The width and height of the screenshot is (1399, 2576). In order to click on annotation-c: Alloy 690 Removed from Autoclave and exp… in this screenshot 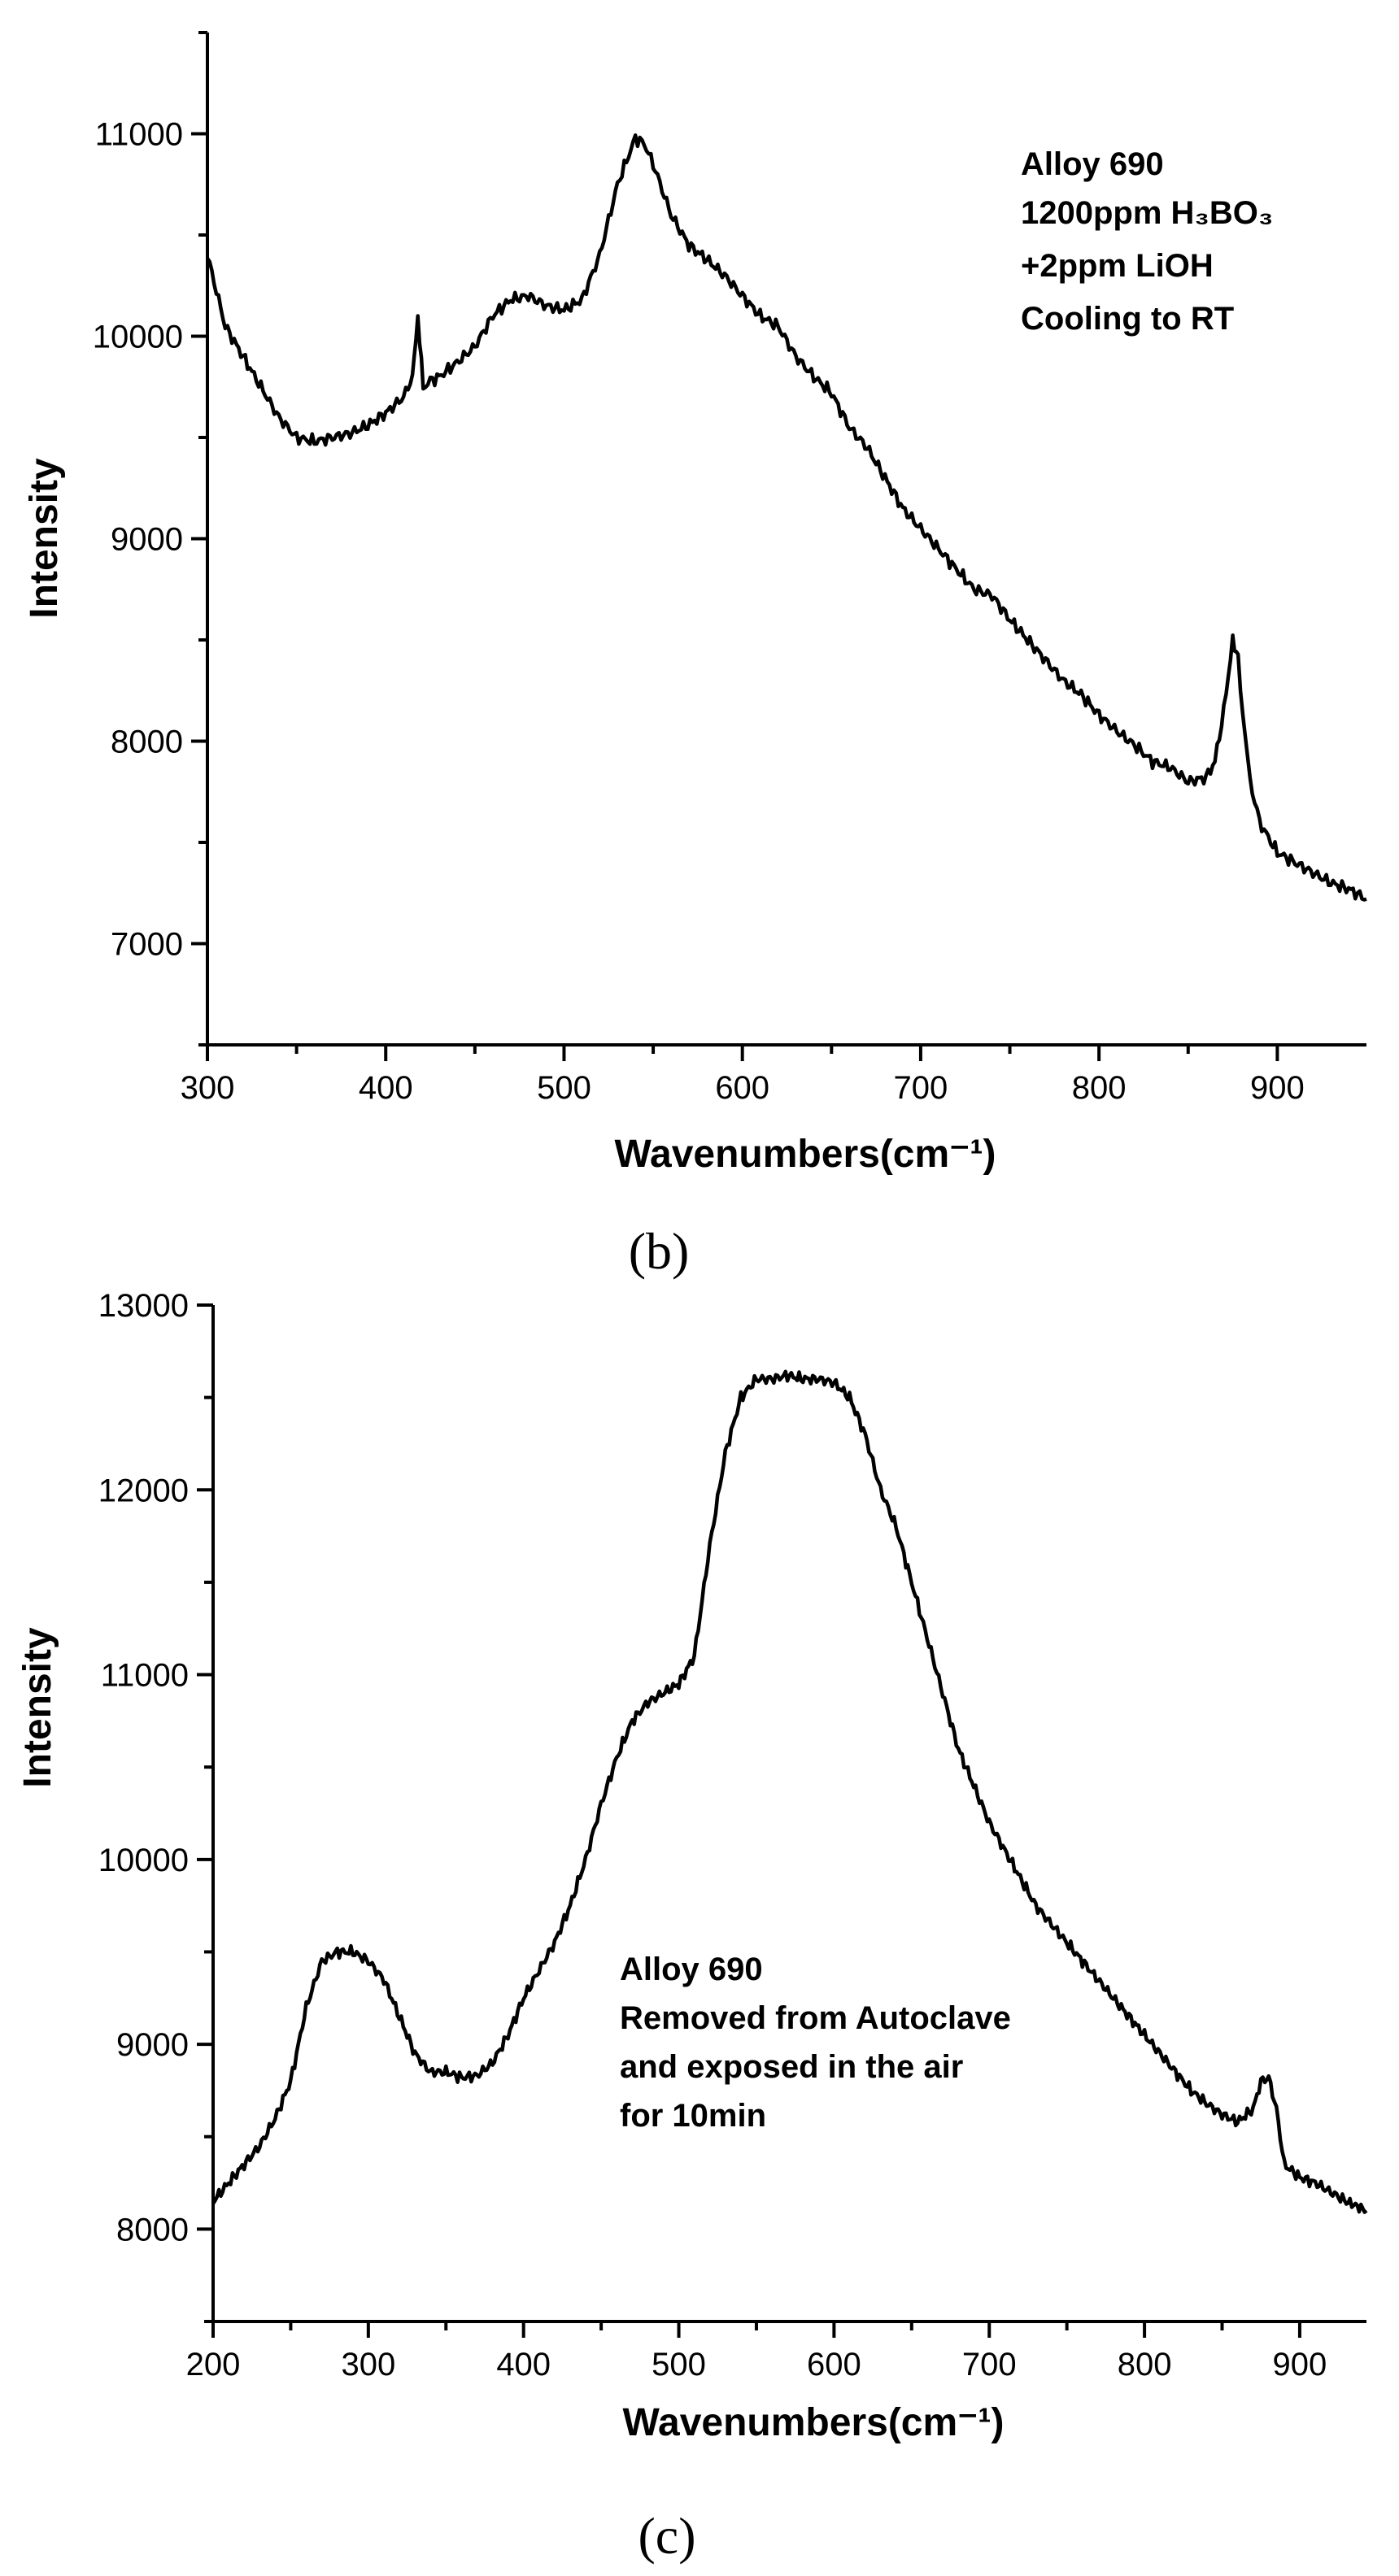, I will do `click(816, 2043)`.